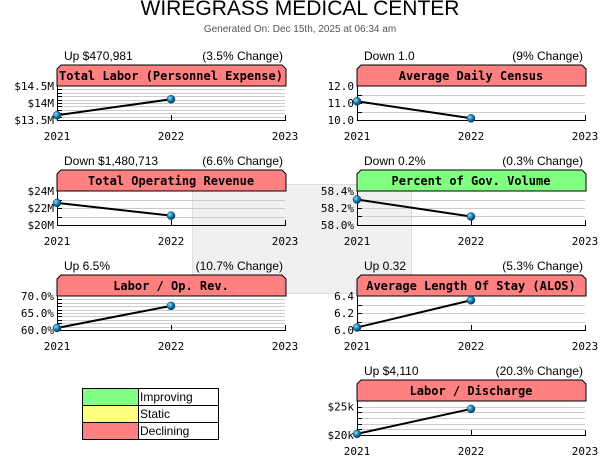  I want to click on change-percent: (6.6% Change), so click(242, 161).